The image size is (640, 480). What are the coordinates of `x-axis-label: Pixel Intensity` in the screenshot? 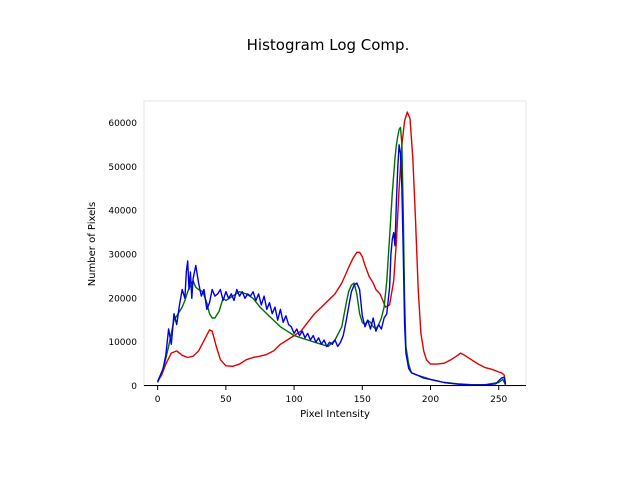 It's located at (335, 414).